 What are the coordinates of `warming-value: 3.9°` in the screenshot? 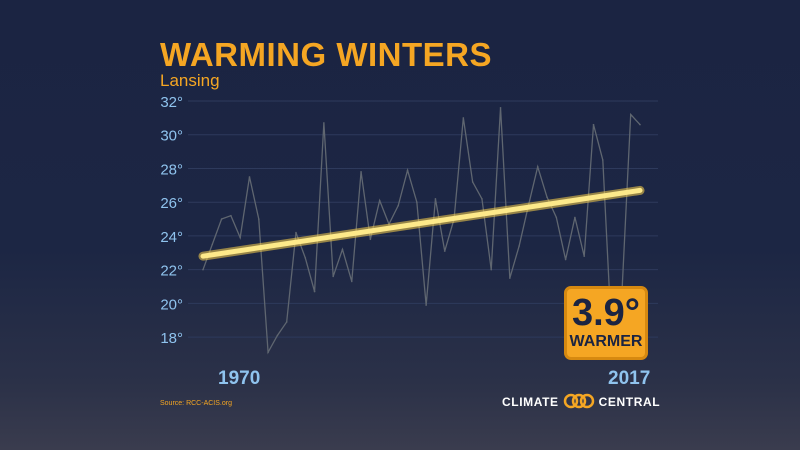 It's located at (606, 313).